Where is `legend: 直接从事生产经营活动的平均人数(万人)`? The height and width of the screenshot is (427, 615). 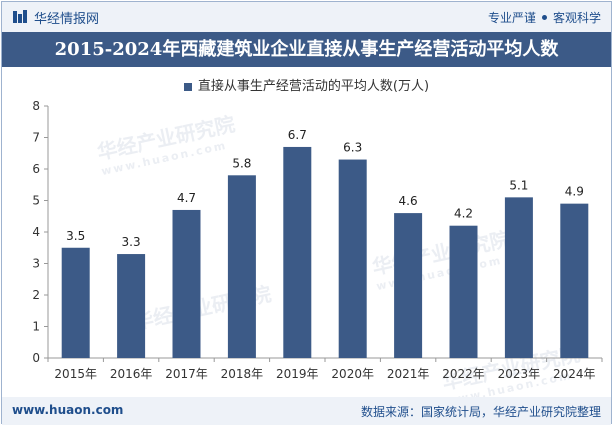 legend: 直接从事生产经营活动的平均人数(万人) is located at coordinates (306, 84).